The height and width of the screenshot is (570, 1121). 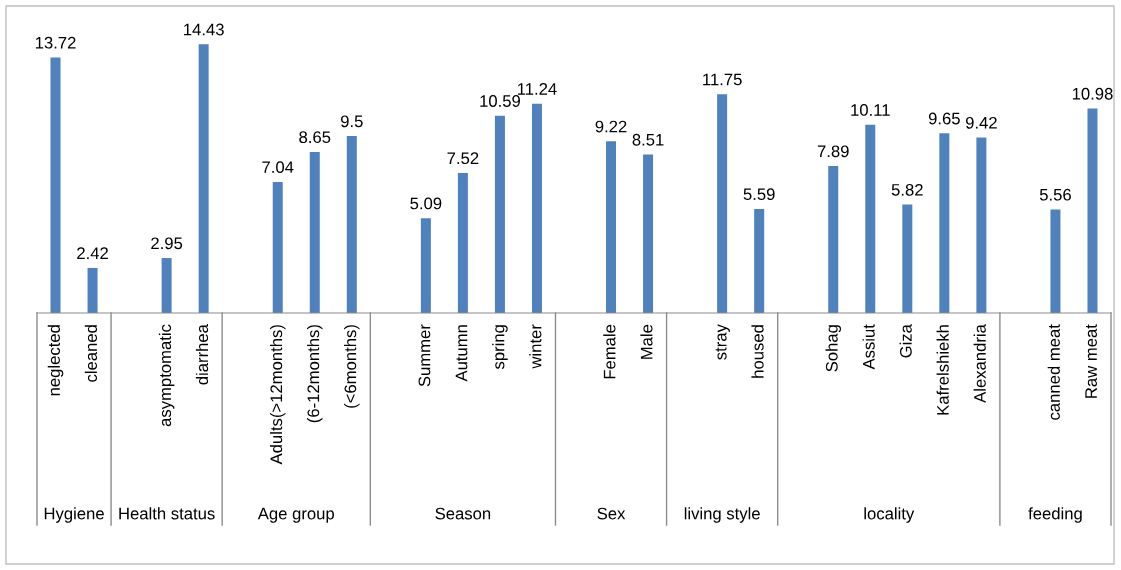 I want to click on x-tick-label: Female, so click(x=609, y=351).